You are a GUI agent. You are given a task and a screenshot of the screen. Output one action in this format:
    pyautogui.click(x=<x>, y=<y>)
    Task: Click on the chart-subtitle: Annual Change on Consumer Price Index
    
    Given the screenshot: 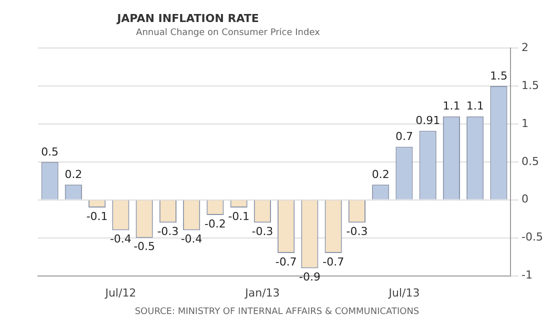 What is the action you would take?
    pyautogui.click(x=228, y=33)
    